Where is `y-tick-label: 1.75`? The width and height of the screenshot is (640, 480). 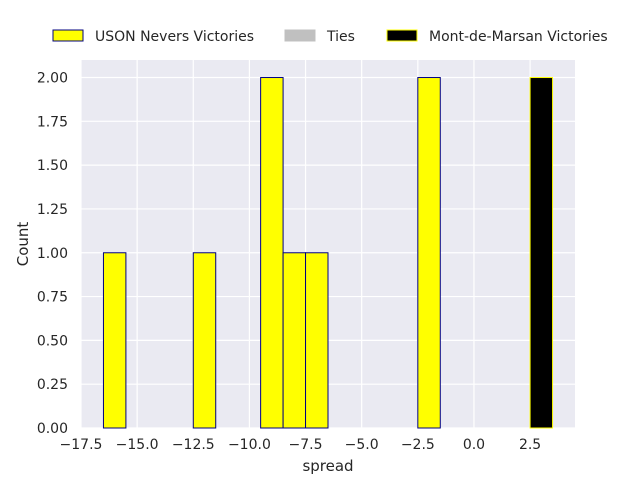
y-tick-label: 1.75 is located at coordinates (52, 122).